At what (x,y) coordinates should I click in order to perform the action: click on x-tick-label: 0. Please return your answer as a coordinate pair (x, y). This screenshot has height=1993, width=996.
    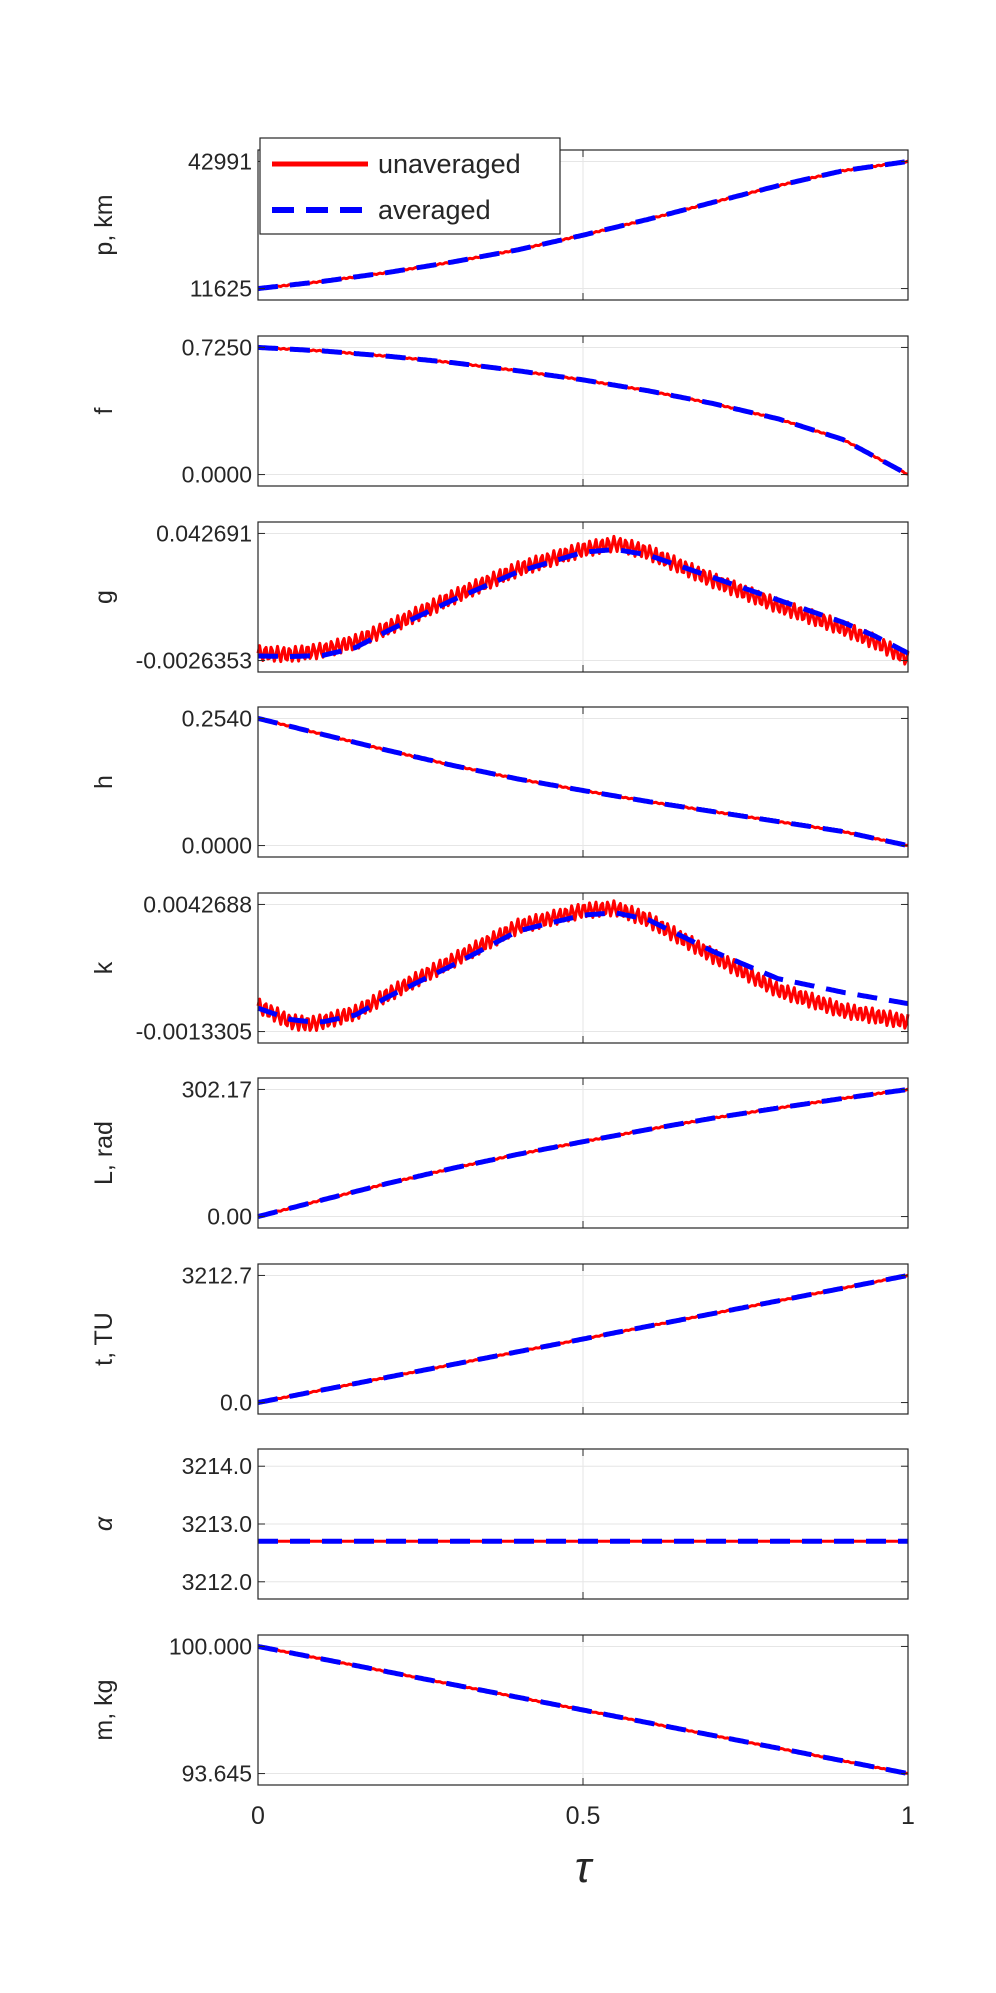
    Looking at the image, I should click on (258, 1816).